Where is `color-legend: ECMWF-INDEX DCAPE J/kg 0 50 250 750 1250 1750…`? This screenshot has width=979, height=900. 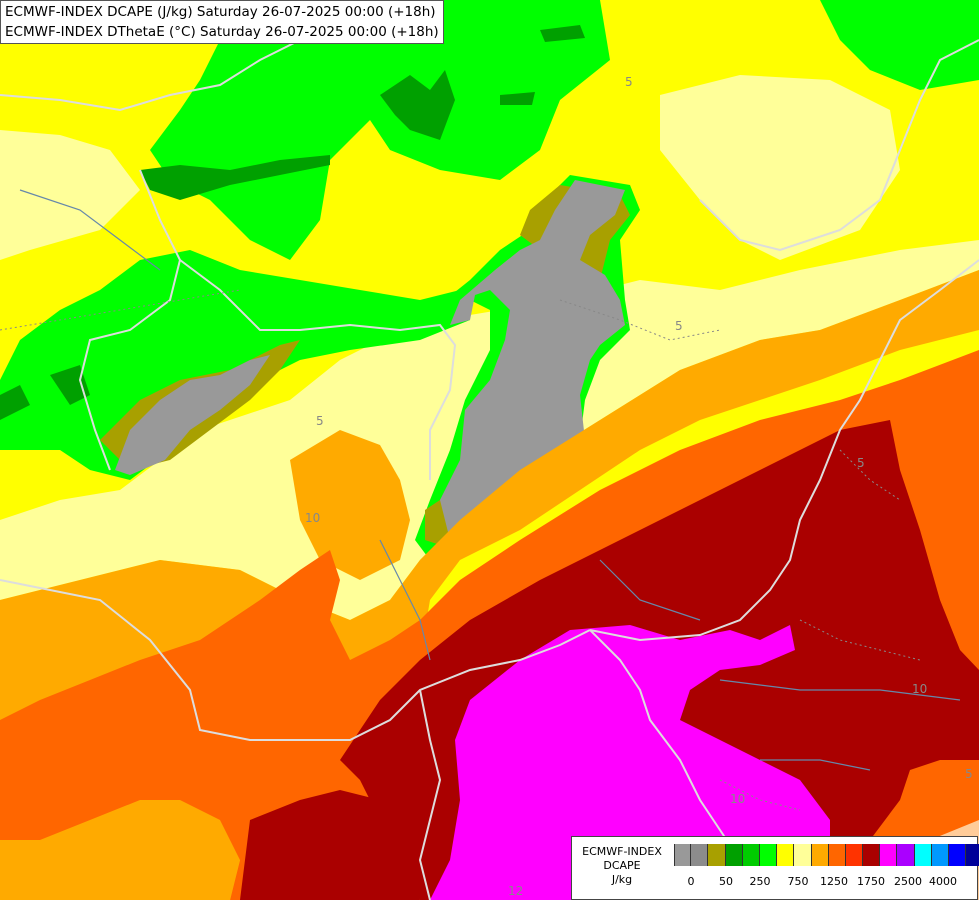 color-legend: ECMWF-INDEX DCAPE J/kg 0 50 250 750 1250 1750… is located at coordinates (775, 868).